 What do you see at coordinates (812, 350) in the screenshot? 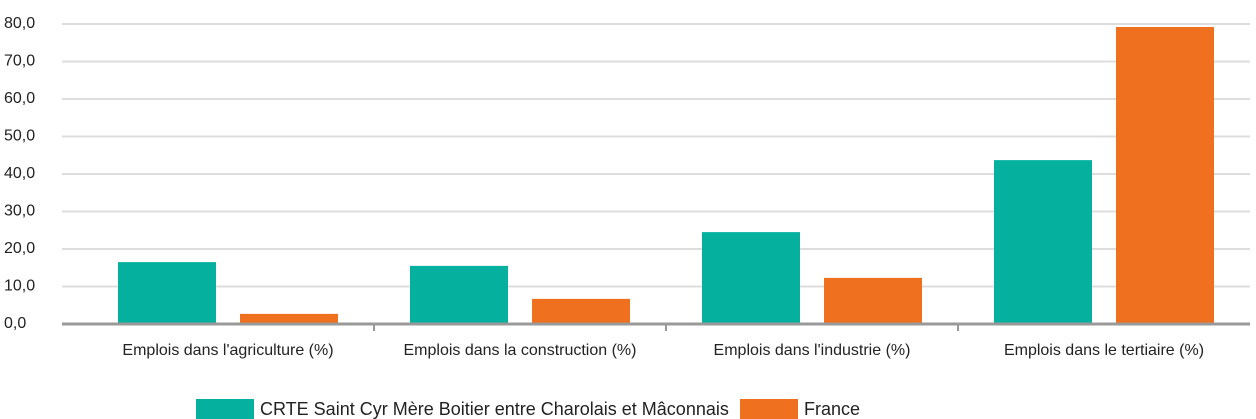
I see `x-tick-label: Emplois dans l'industrie (%)` at bounding box center [812, 350].